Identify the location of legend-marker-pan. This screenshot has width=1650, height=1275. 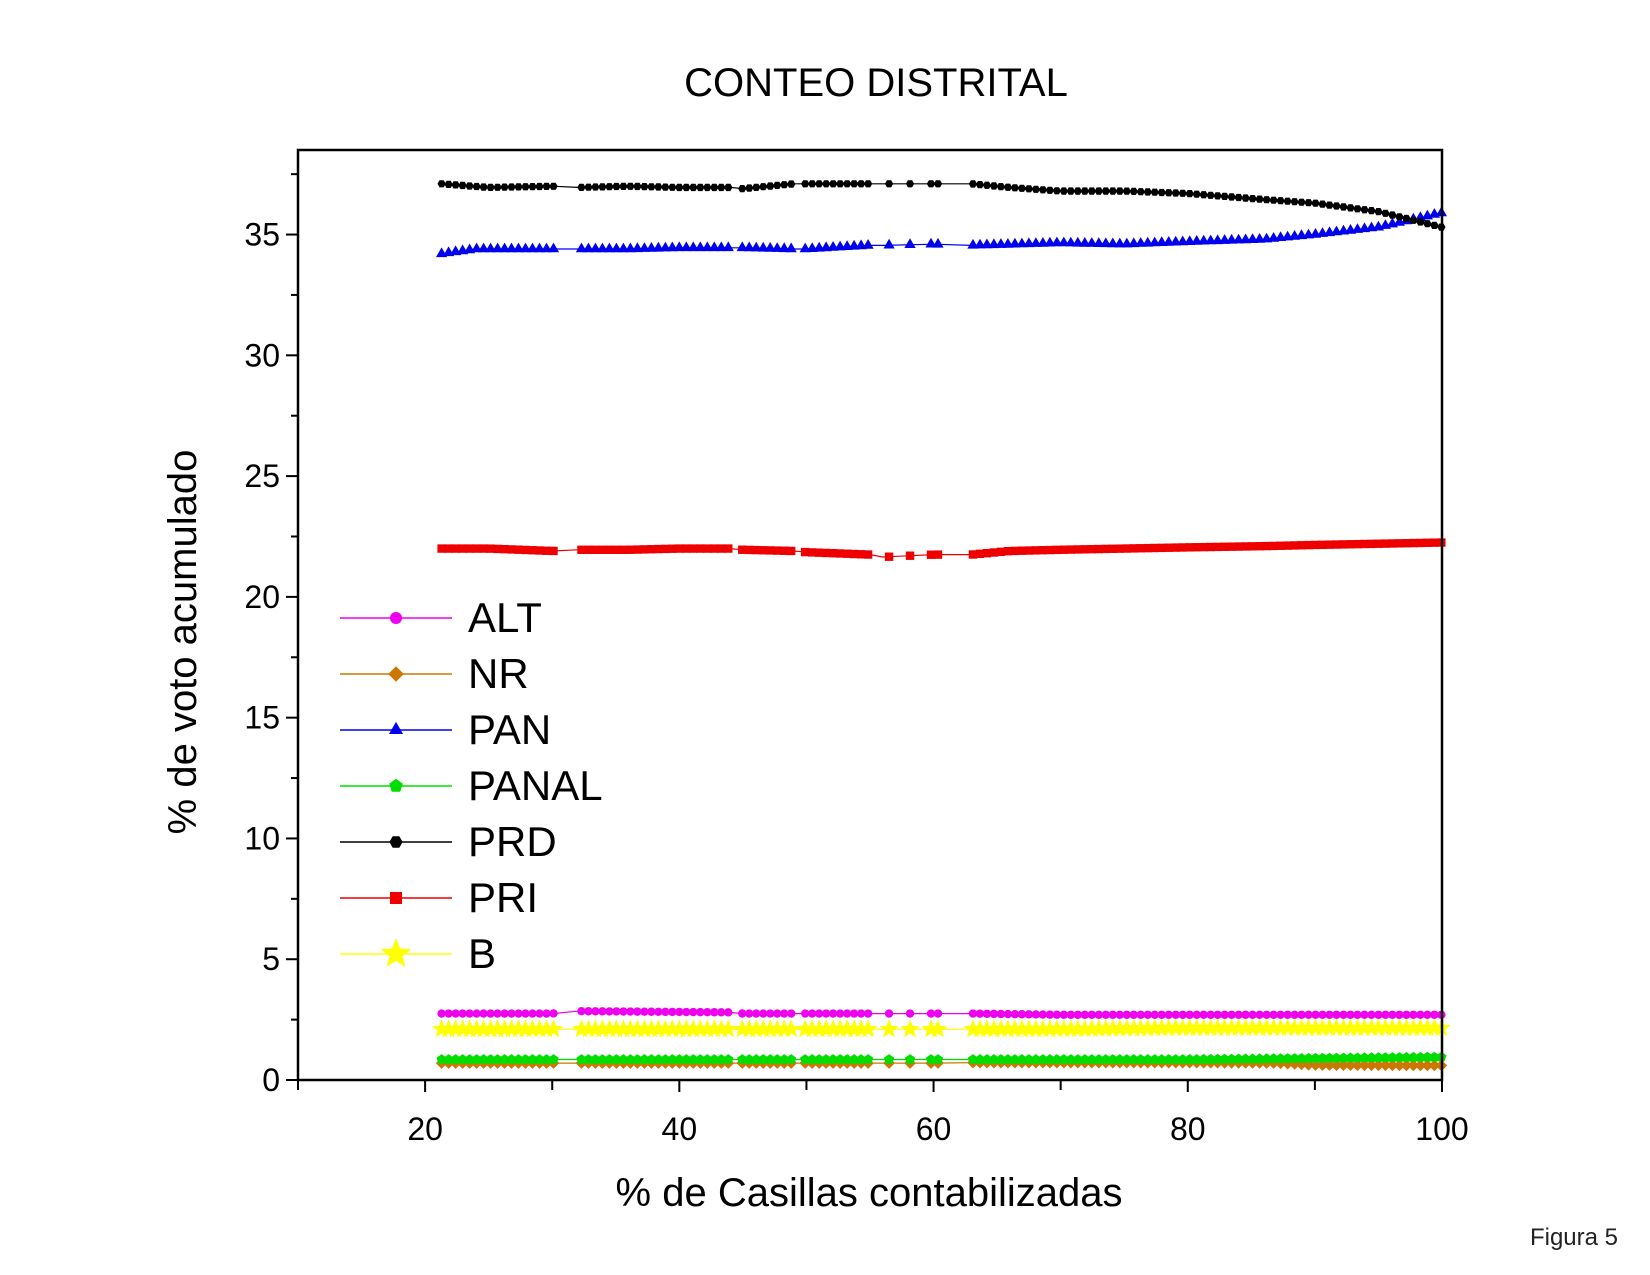
(396, 727).